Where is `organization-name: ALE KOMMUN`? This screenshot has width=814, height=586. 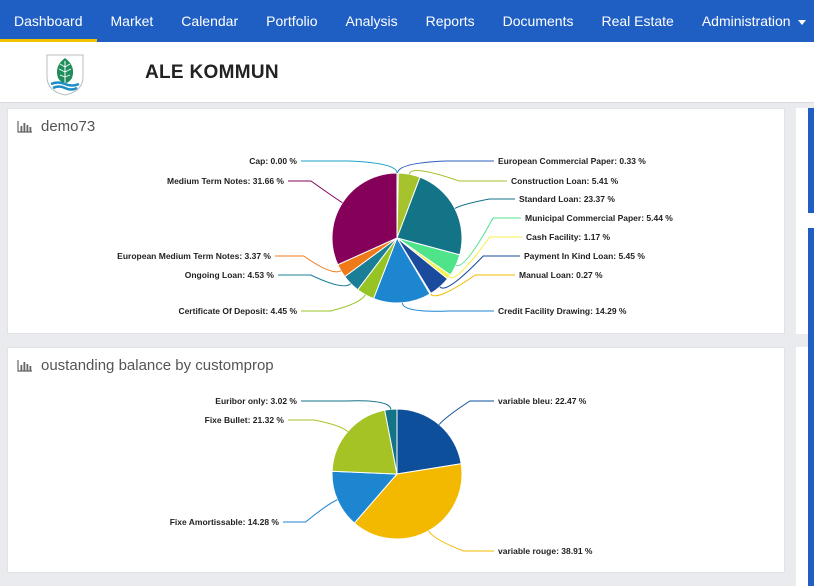
organization-name: ALE KOMMUN is located at coordinates (212, 72).